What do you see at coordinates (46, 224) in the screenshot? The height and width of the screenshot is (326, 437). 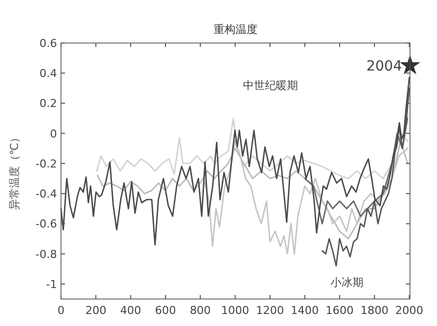 I see `y-tick-label: -0.6` at bounding box center [46, 224].